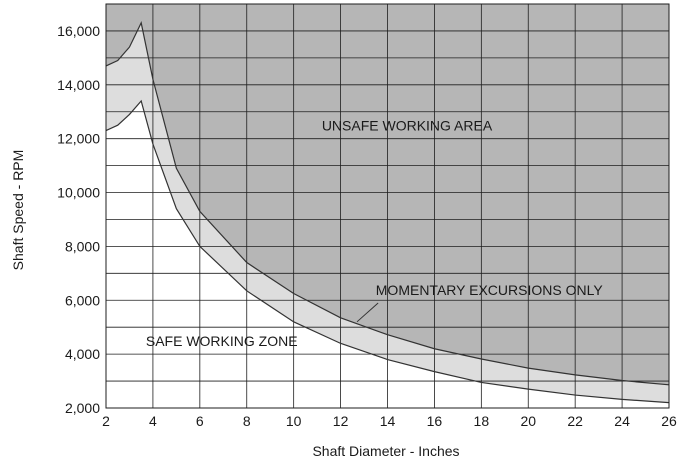 The width and height of the screenshot is (693, 461). What do you see at coordinates (106, 421) in the screenshot?
I see `x-tick-label: 2` at bounding box center [106, 421].